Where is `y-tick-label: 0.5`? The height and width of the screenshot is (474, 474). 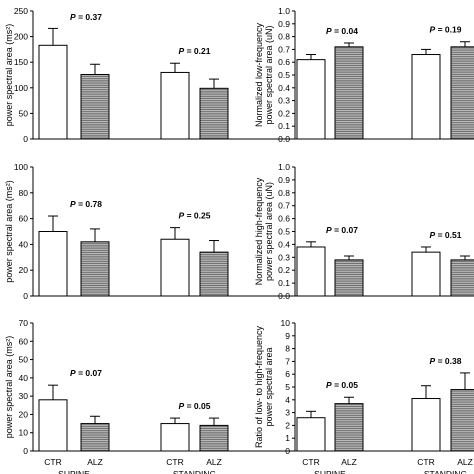 y-tick-label: 0.5 is located at coordinates (284, 75).